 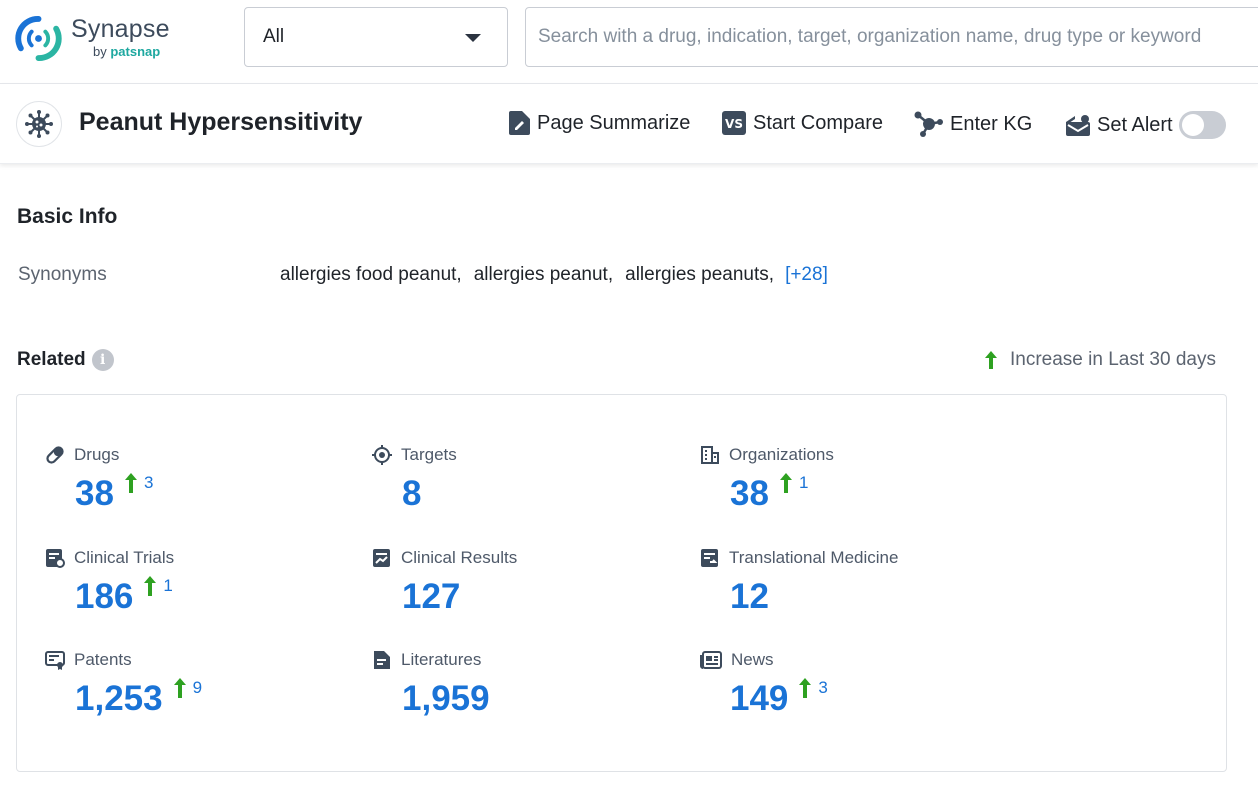 I want to click on news-icon, so click(x=711, y=660).